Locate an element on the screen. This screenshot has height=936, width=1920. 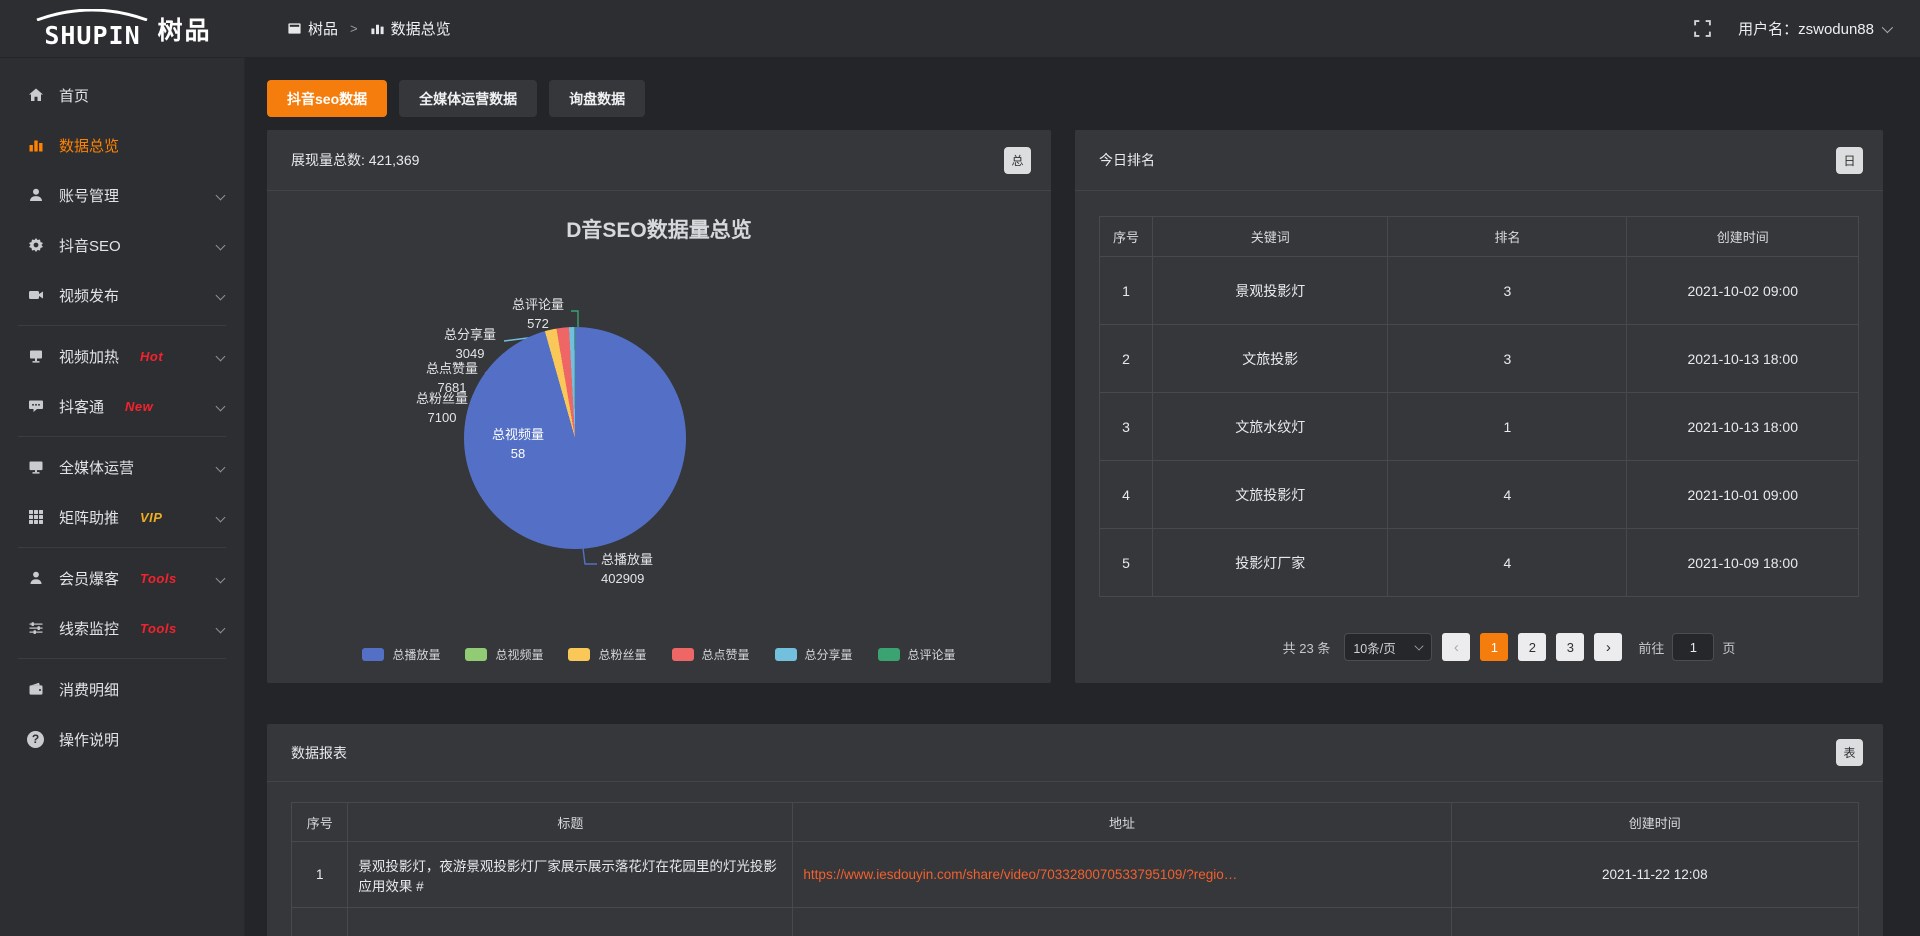
legend-item-likes: 总点赞量 is located at coordinates (710, 654).